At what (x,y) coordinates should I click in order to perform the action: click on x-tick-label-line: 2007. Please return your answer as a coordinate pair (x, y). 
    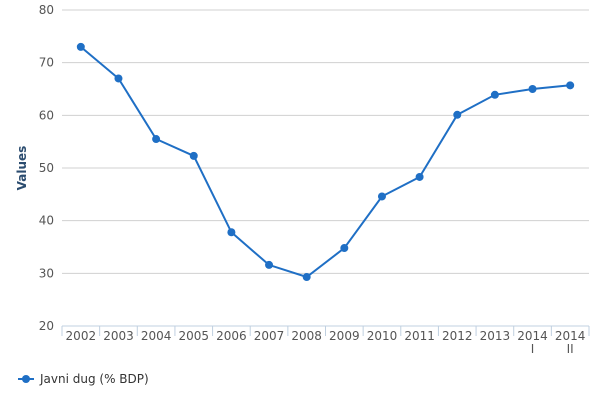
    Looking at the image, I should click on (269, 336).